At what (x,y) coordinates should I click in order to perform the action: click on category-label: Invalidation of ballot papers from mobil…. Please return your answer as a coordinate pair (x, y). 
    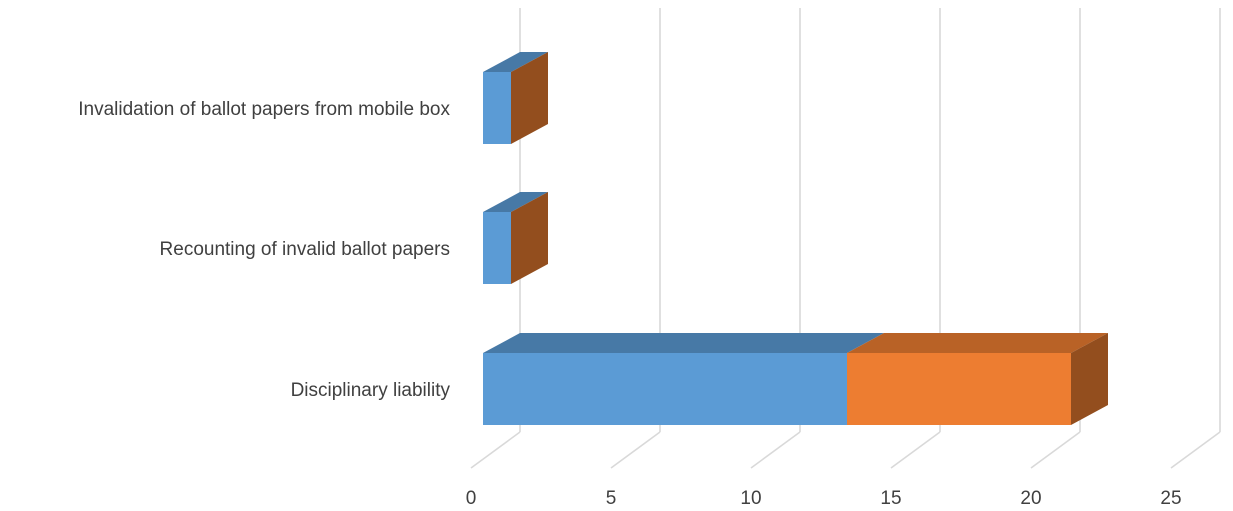
    Looking at the image, I should click on (264, 109).